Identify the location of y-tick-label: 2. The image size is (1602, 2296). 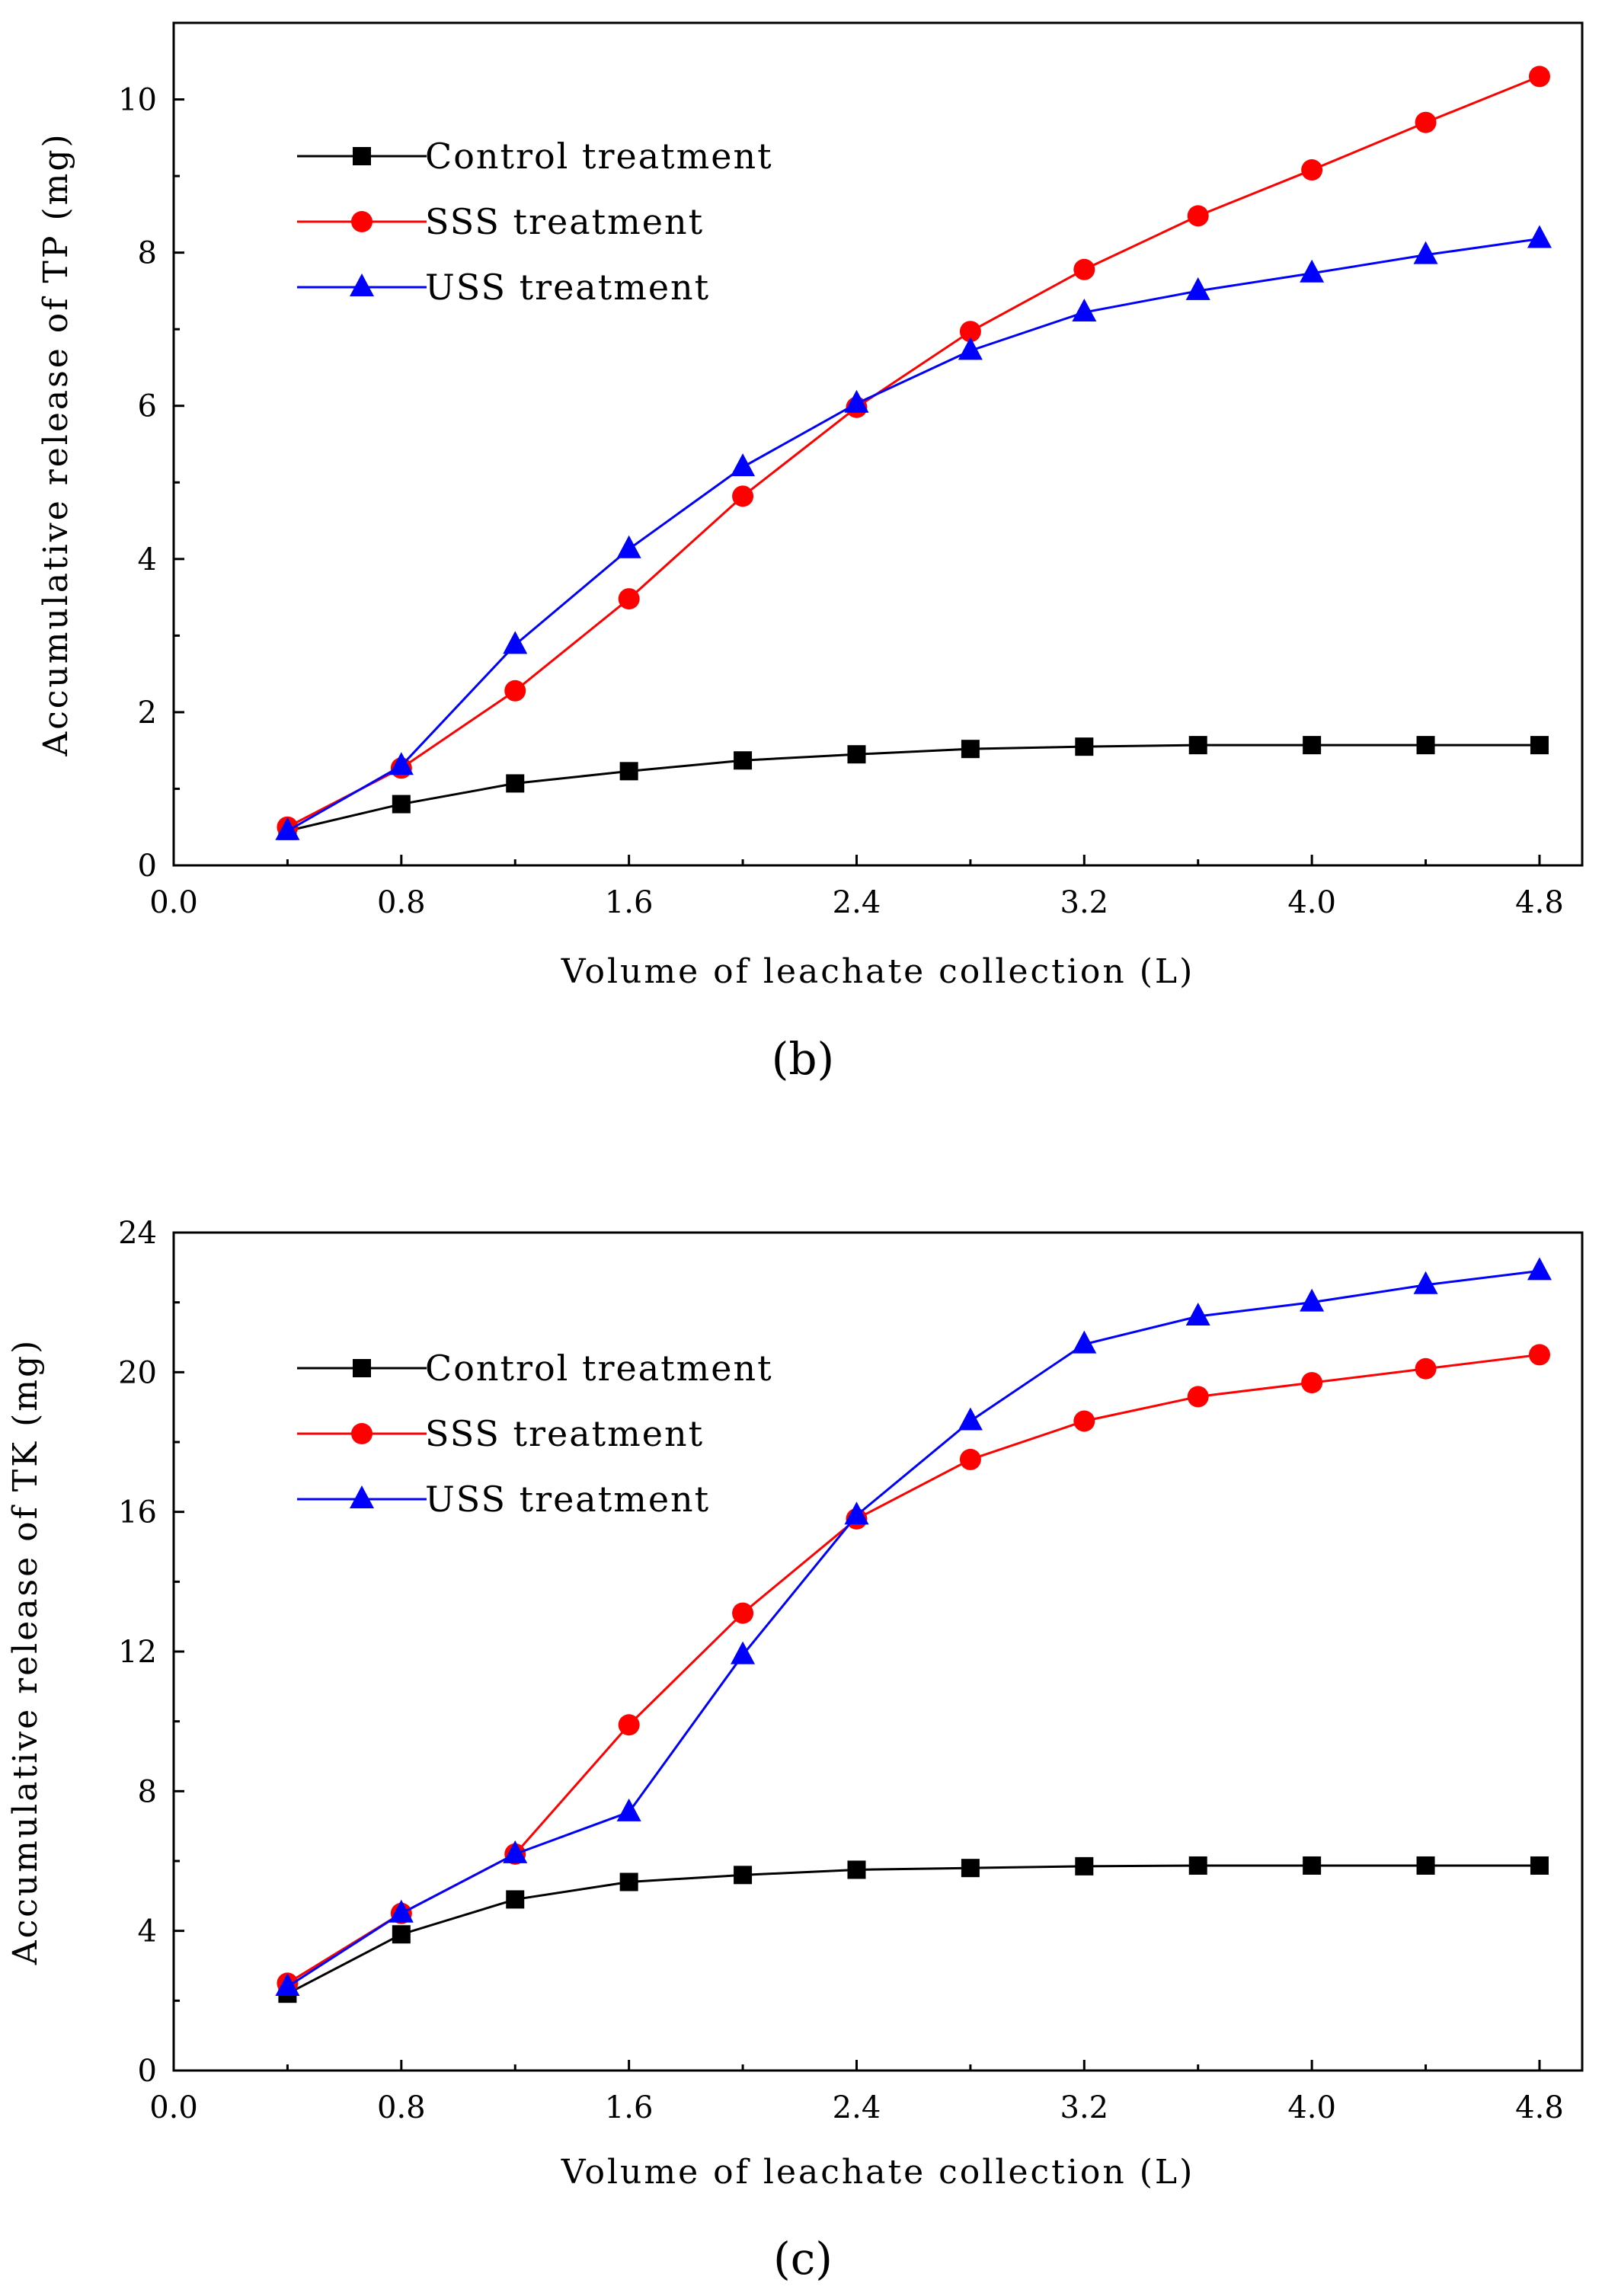
(147, 713).